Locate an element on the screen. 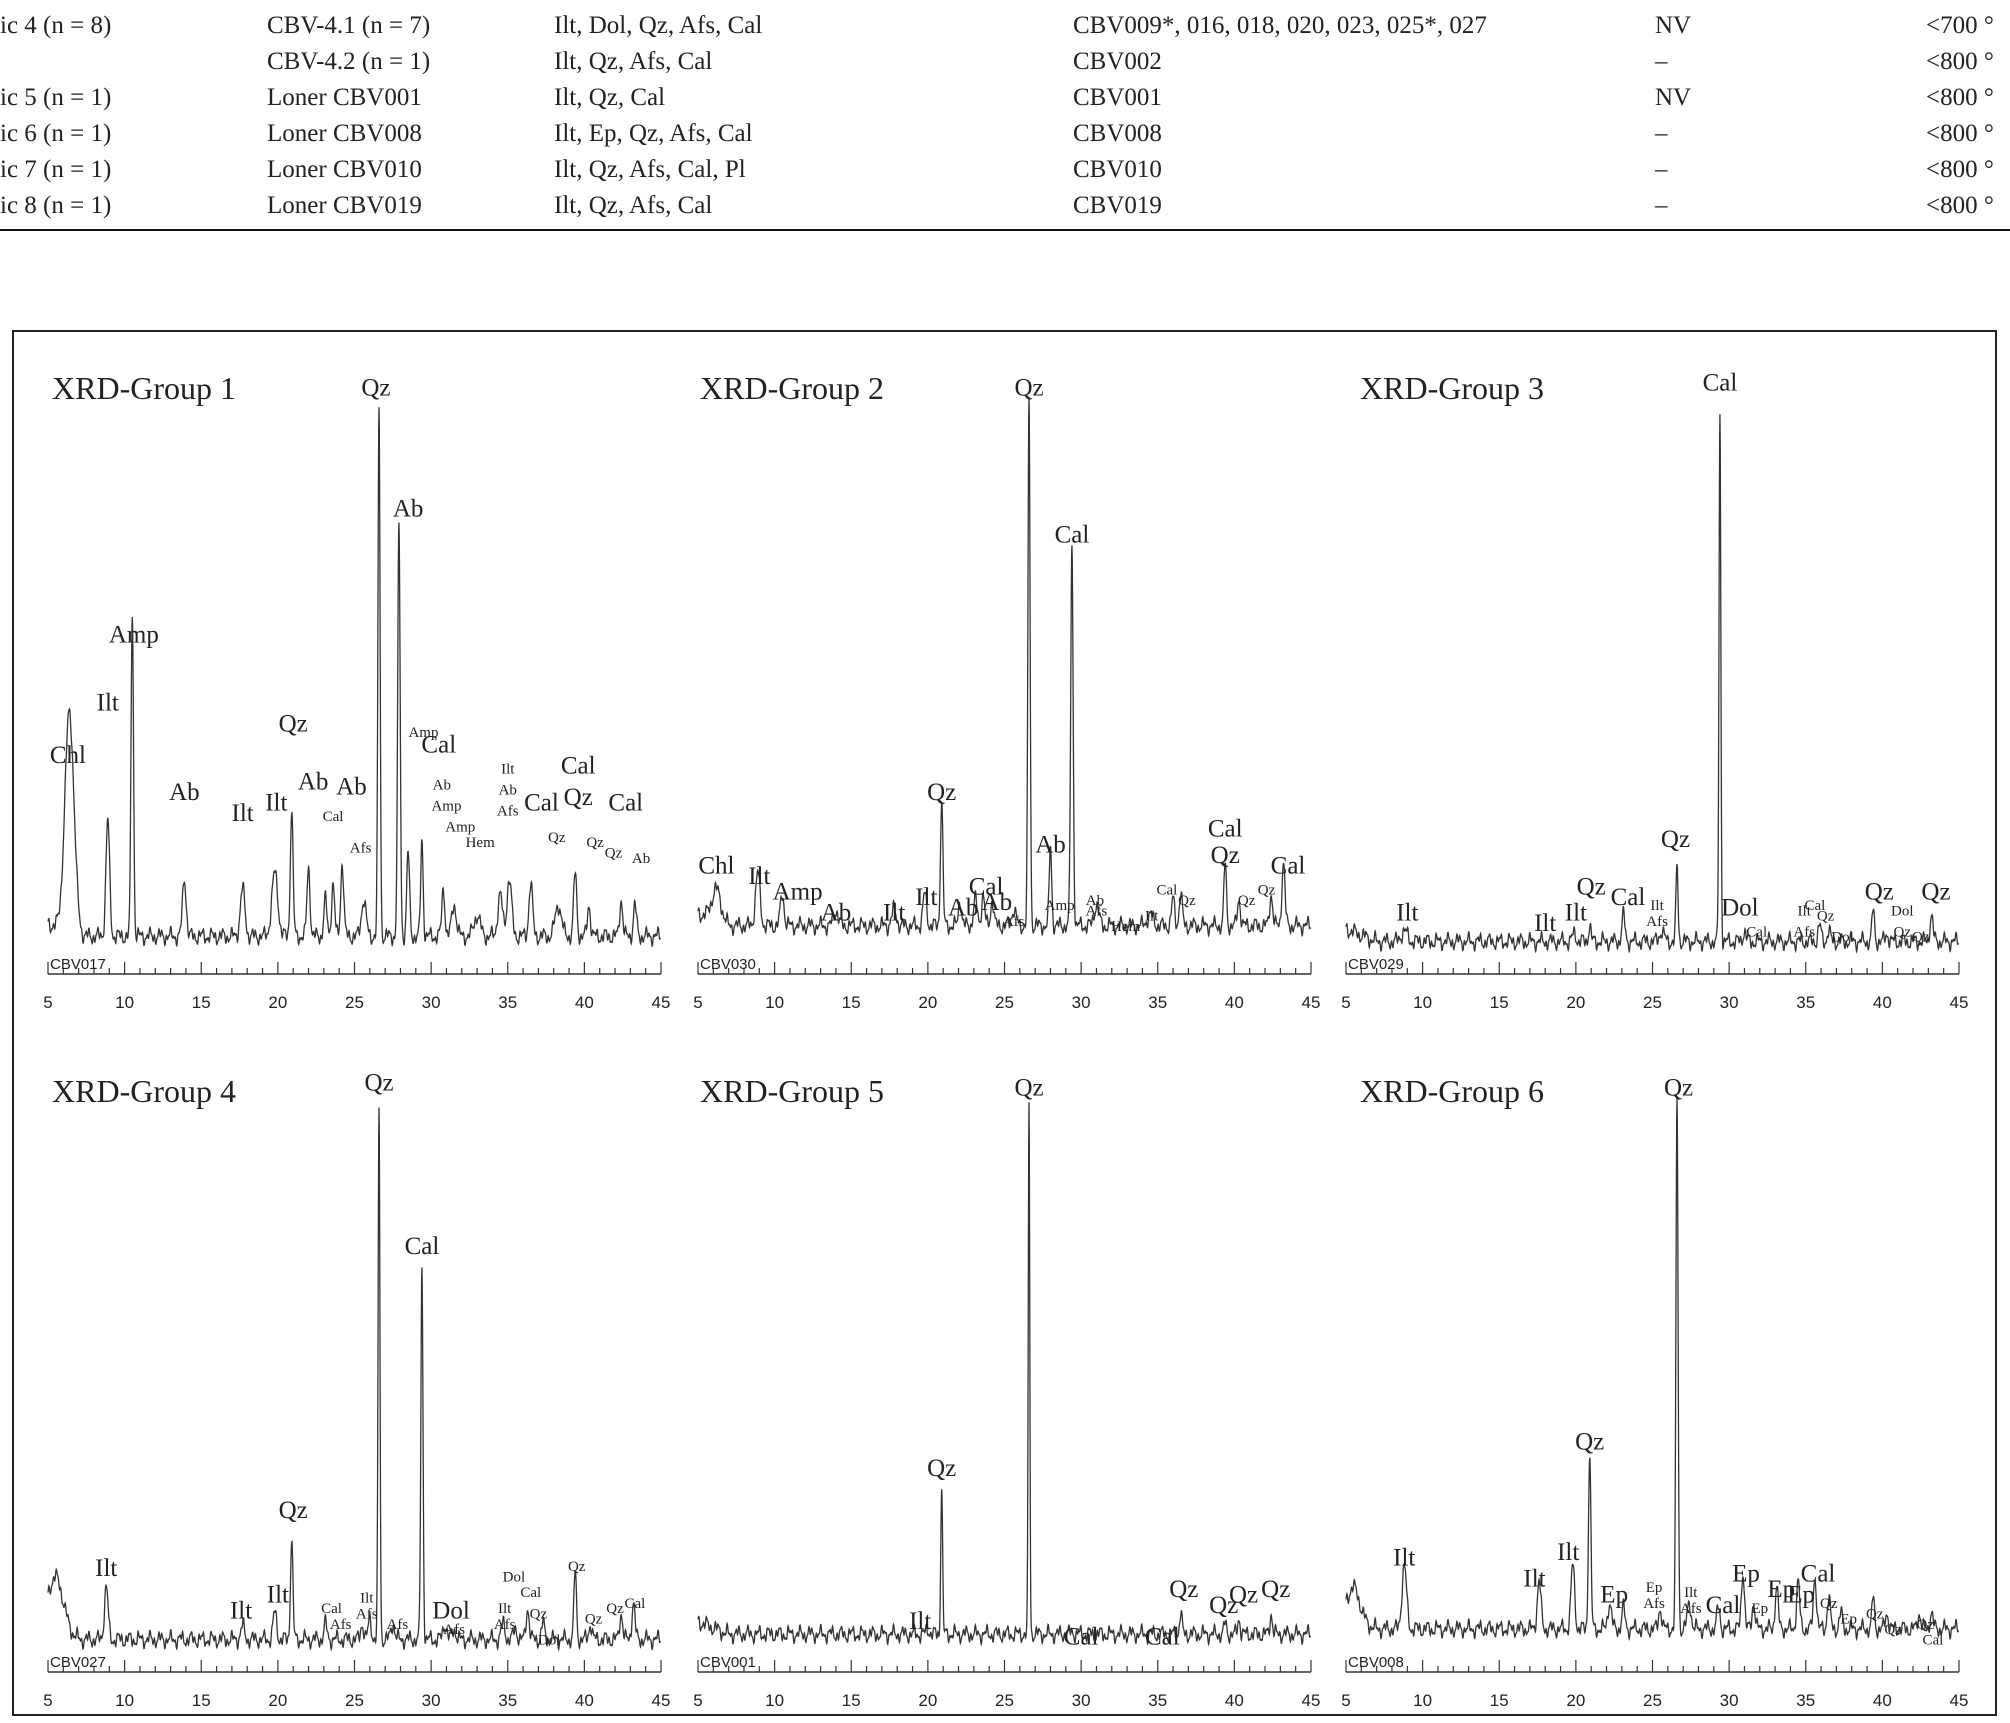  sample-id-label: CBV029 is located at coordinates (1376, 964).